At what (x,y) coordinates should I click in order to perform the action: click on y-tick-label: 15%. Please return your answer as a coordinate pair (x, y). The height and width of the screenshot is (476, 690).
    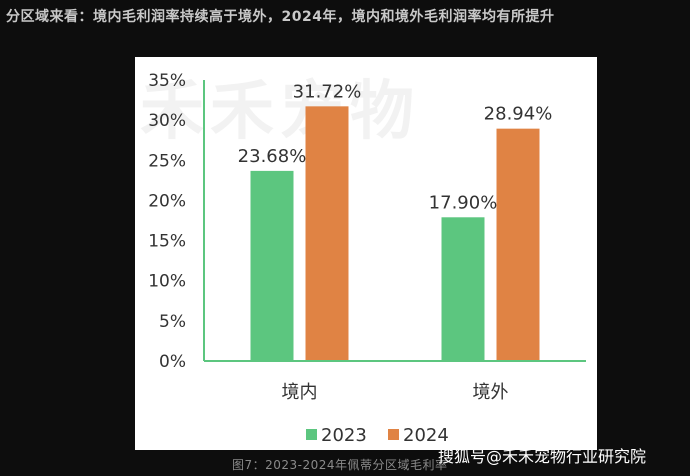
    Looking at the image, I should click on (167, 242).